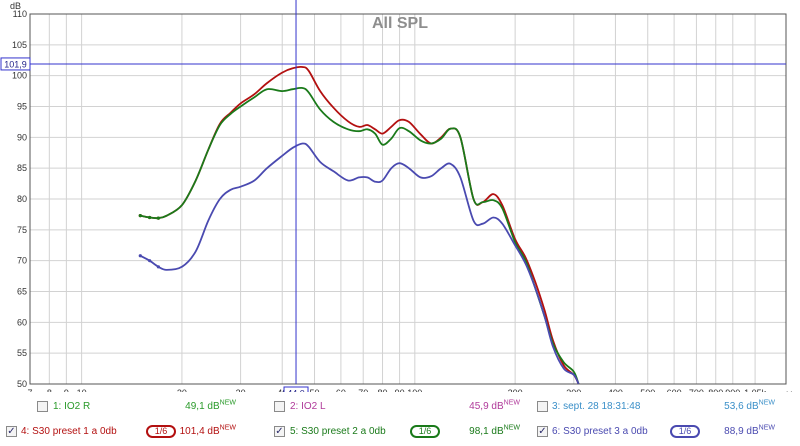  What do you see at coordinates (715, 390) in the screenshot?
I see `x-tick-label: 800` at bounding box center [715, 390].